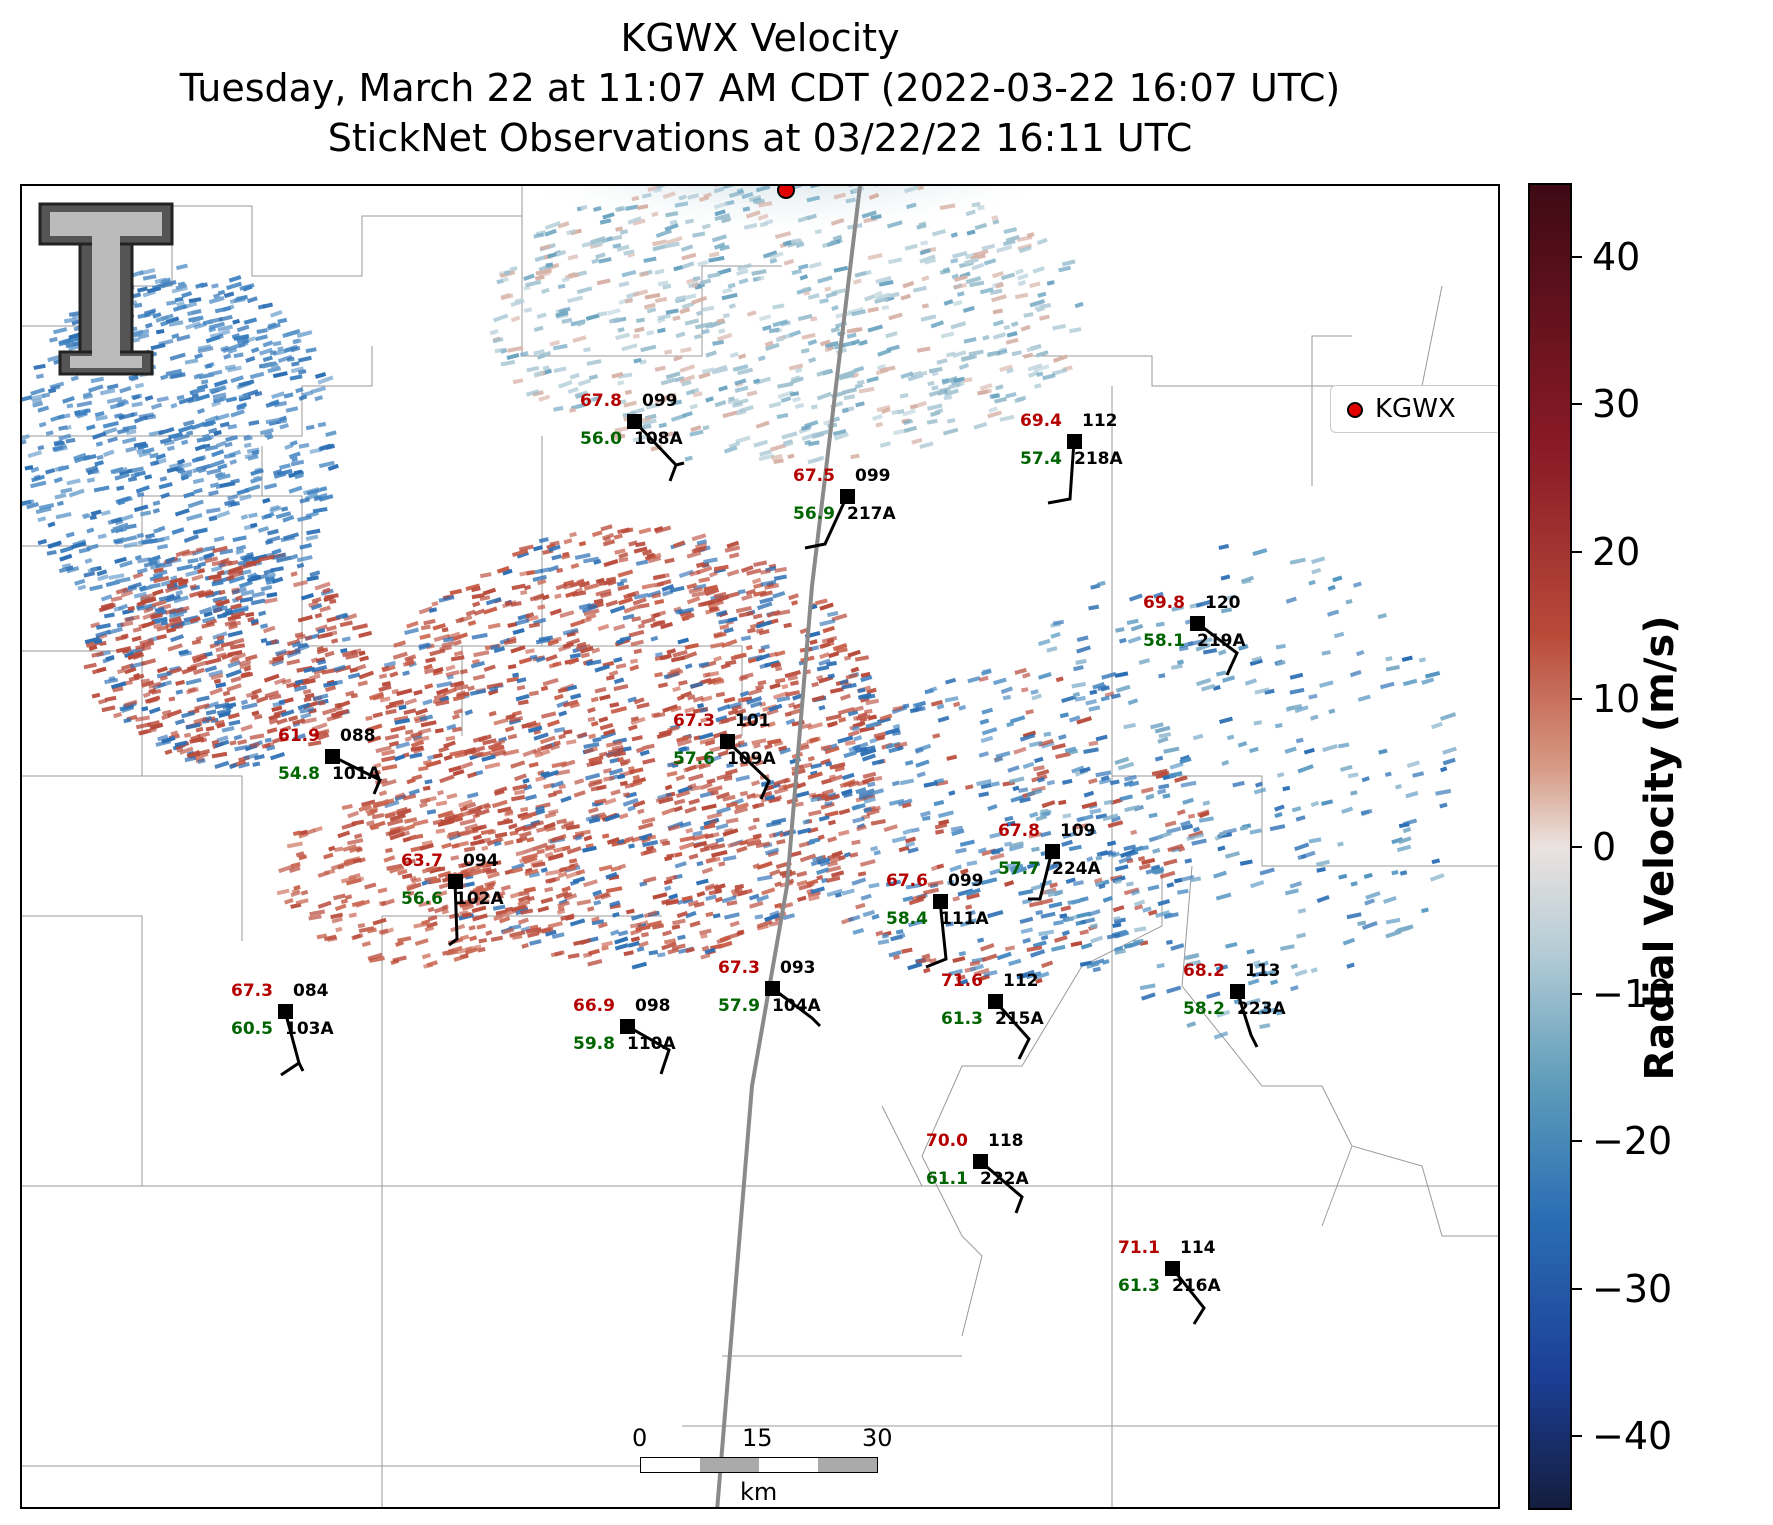 This screenshot has height=1525, width=1773. Describe the element at coordinates (1139, 1248) in the screenshot. I see `station-temperature: 71.1` at that location.